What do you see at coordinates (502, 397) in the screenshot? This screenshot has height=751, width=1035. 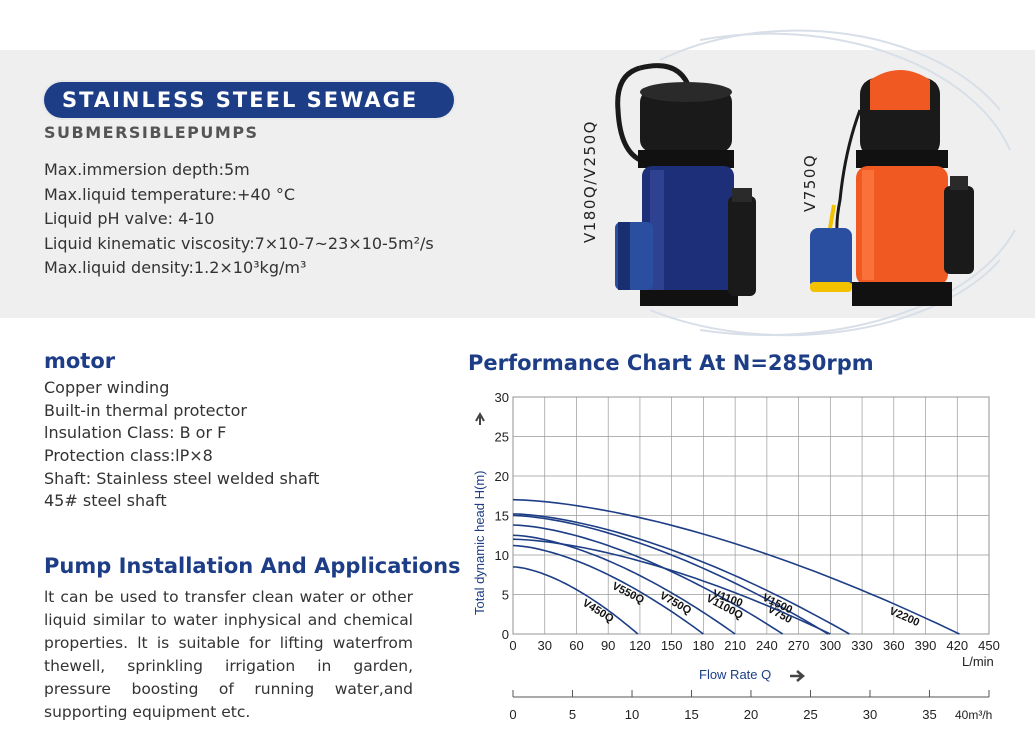 I see `y-tick-label: 30` at bounding box center [502, 397].